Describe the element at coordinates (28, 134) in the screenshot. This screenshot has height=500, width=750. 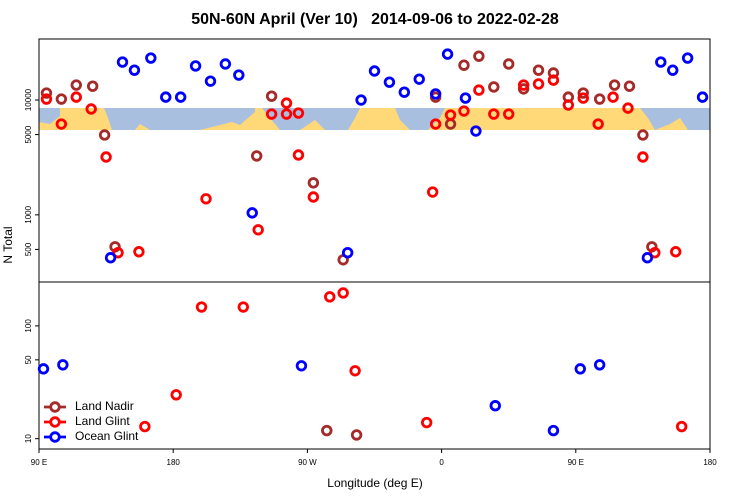
I see `y-tick-label: 5000` at that location.